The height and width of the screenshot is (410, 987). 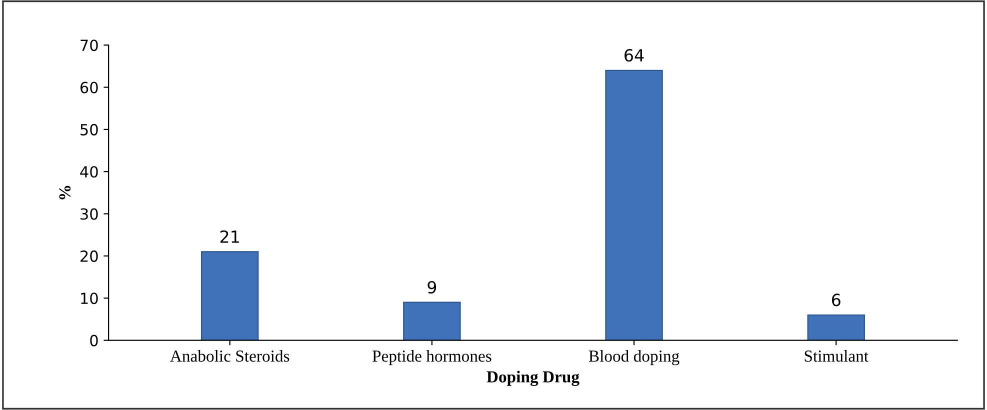 I want to click on y-tick-label: 0, so click(x=94, y=340).